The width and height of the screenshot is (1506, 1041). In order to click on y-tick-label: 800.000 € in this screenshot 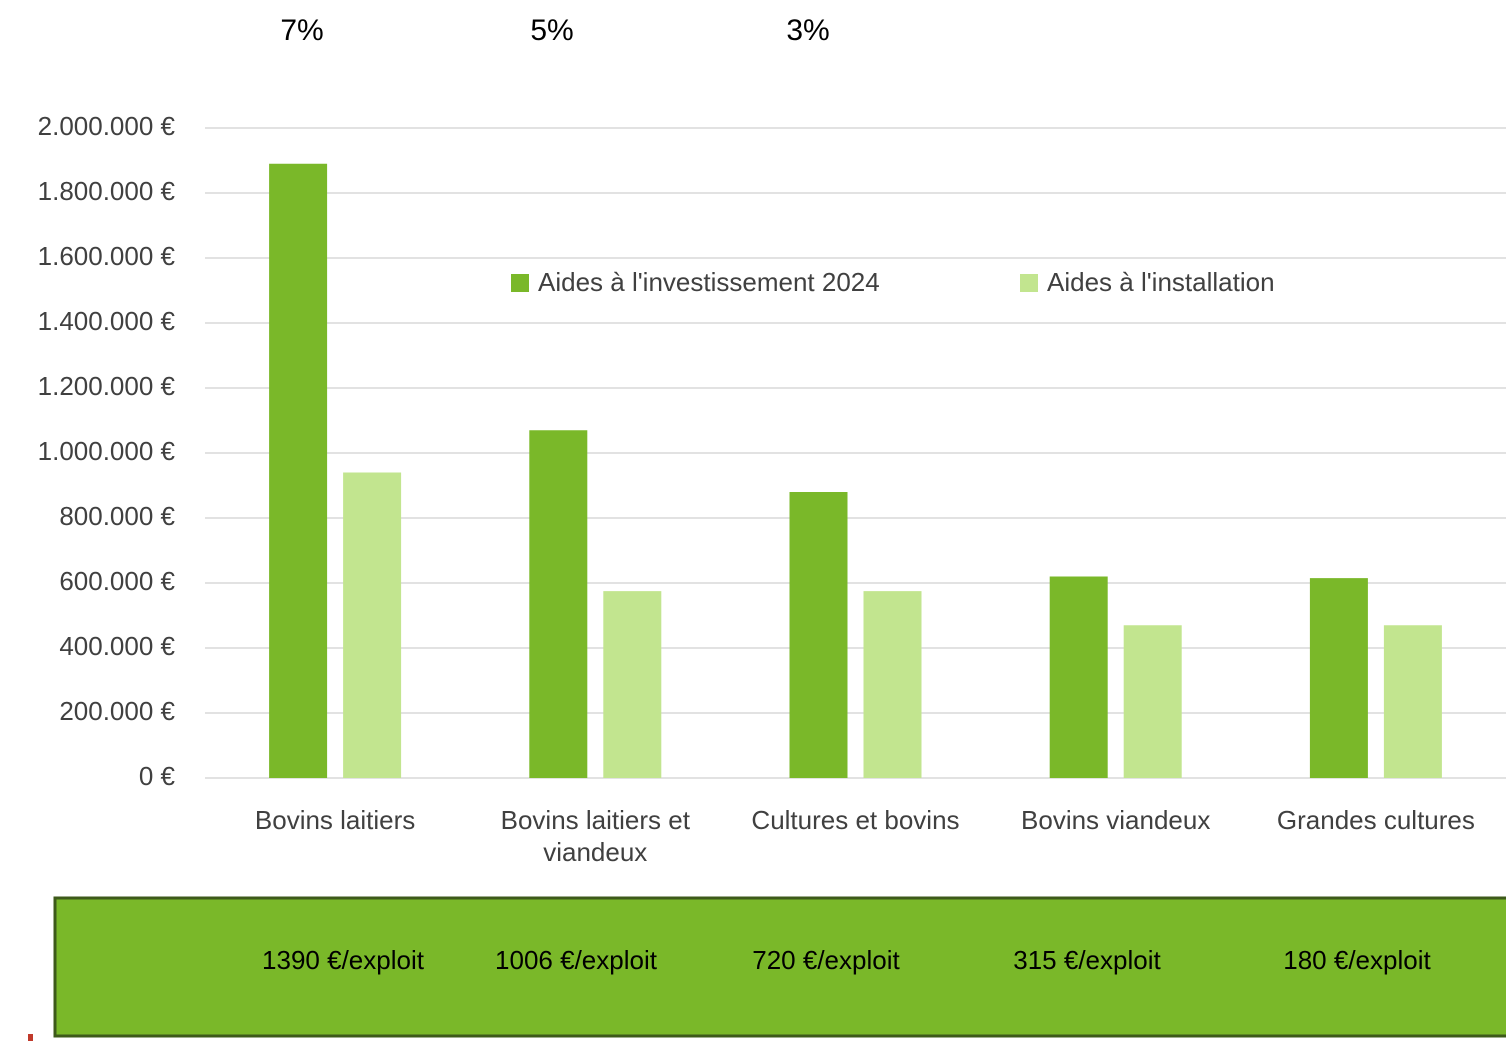, I will do `click(117, 516)`.